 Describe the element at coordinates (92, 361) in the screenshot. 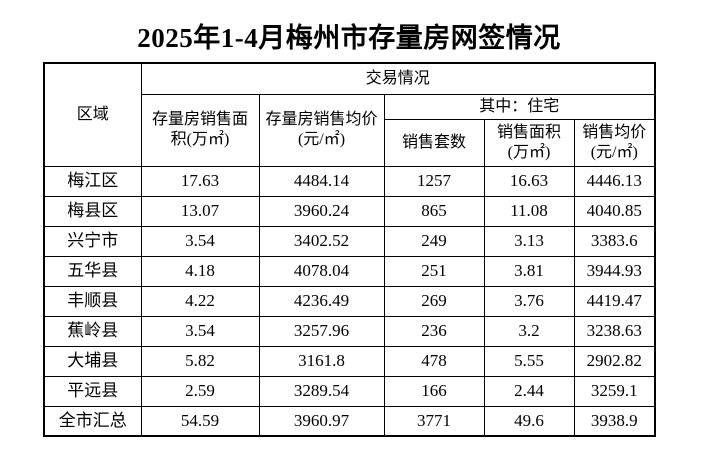

I see `region-cell: 大埔县` at that location.